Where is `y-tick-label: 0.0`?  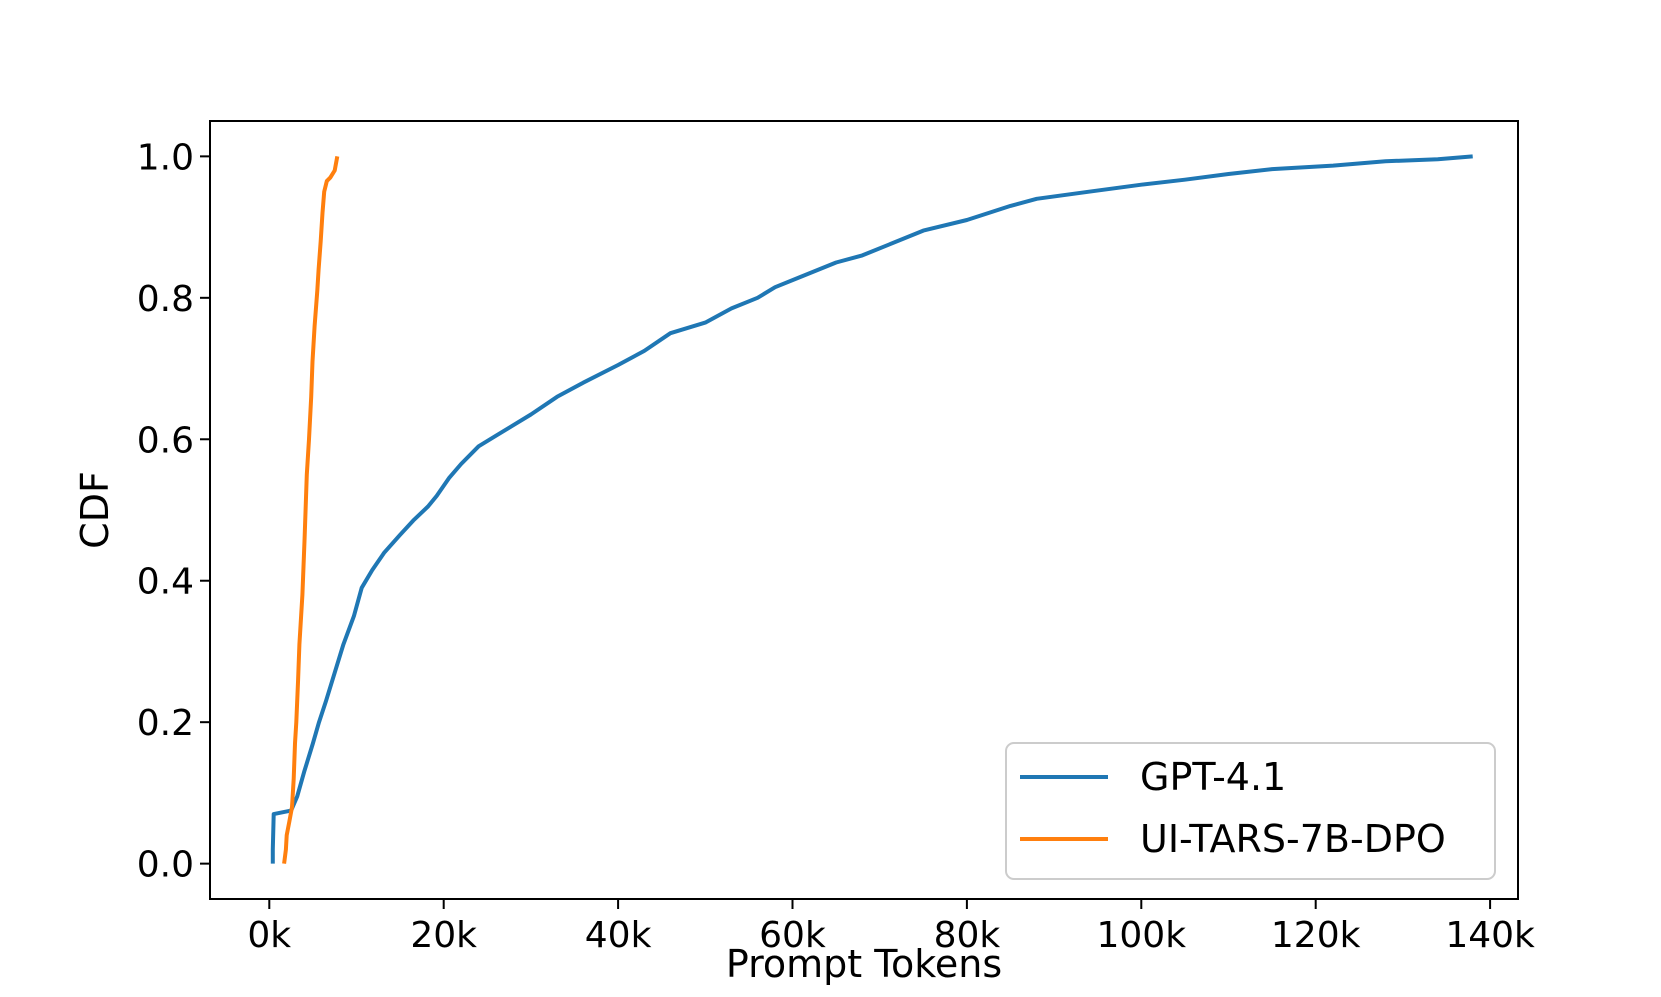 y-tick-label: 0.0 is located at coordinates (165, 865).